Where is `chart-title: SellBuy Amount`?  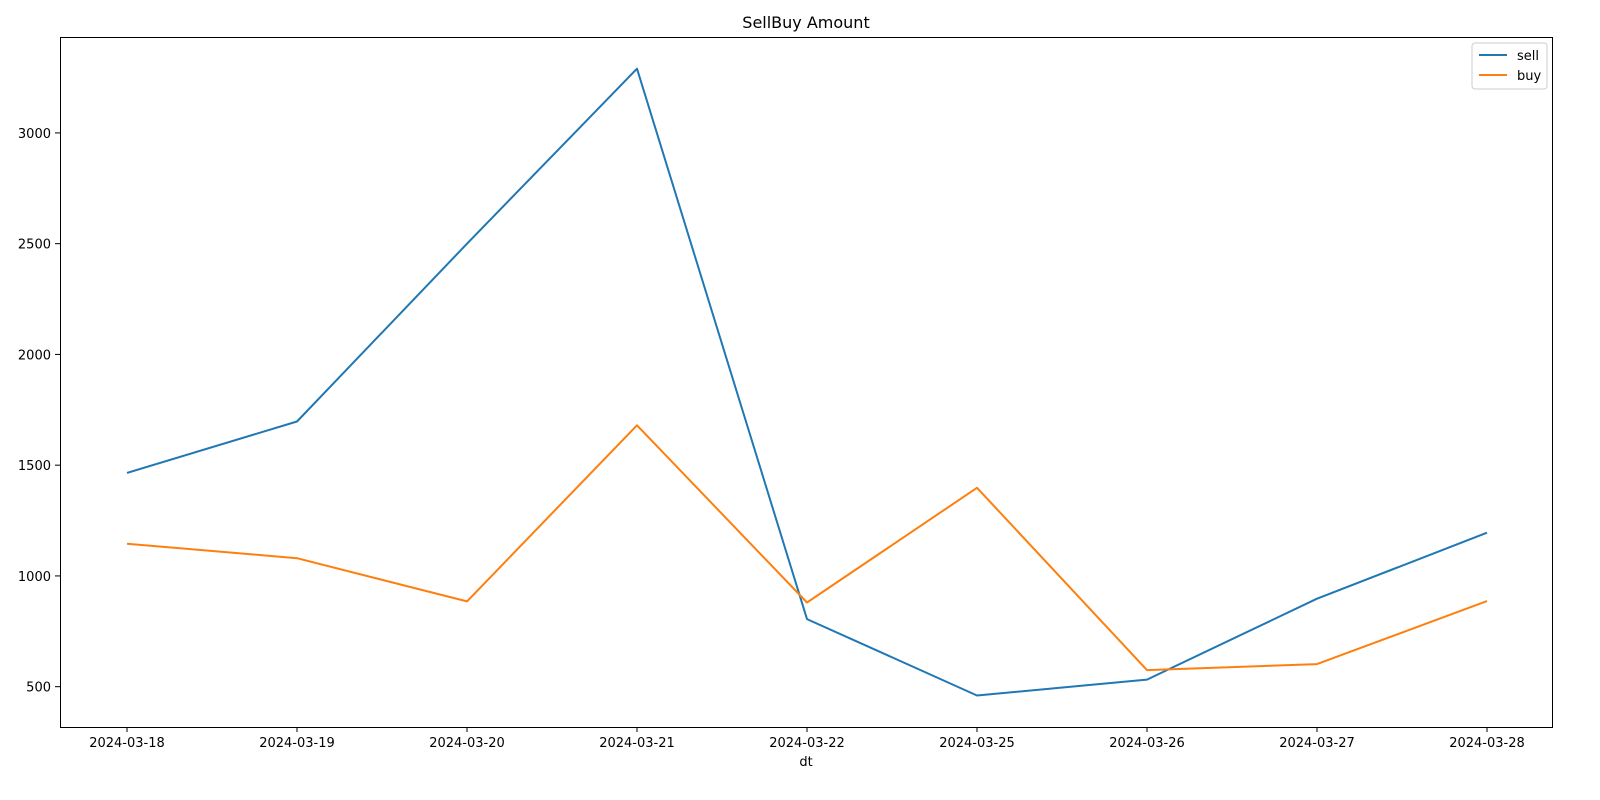
chart-title: SellBuy Amount is located at coordinates (805, 22).